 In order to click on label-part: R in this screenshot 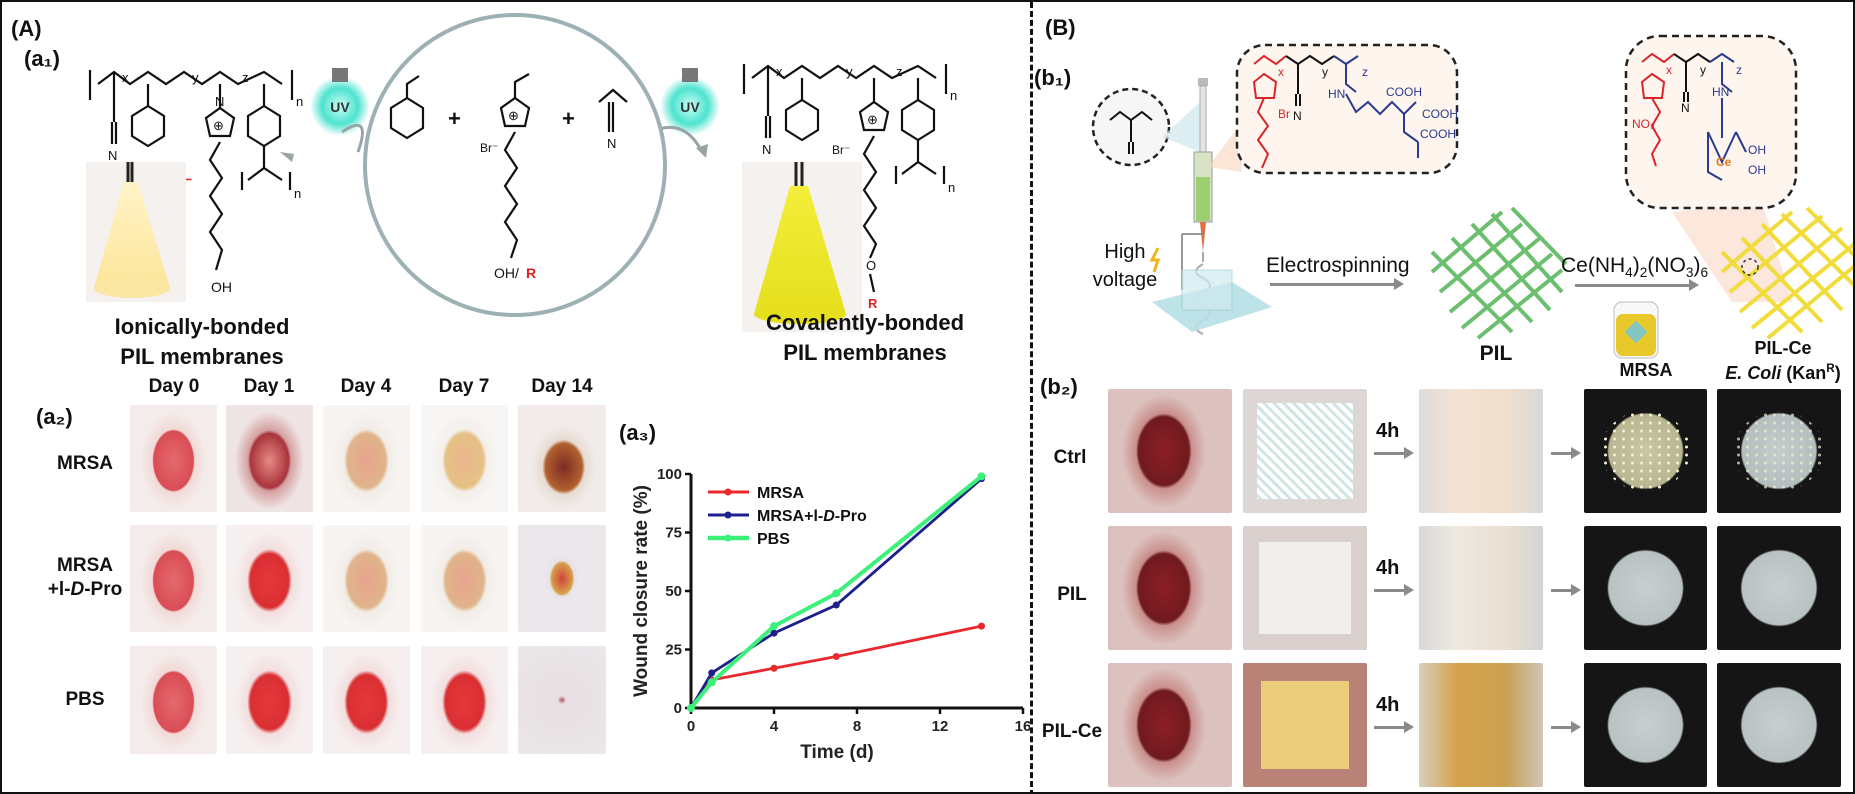, I will do `click(1830, 368)`.